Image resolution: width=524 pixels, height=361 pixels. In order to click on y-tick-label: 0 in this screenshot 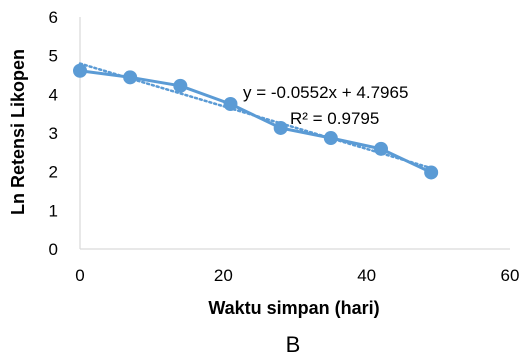, I will do `click(53, 249)`.